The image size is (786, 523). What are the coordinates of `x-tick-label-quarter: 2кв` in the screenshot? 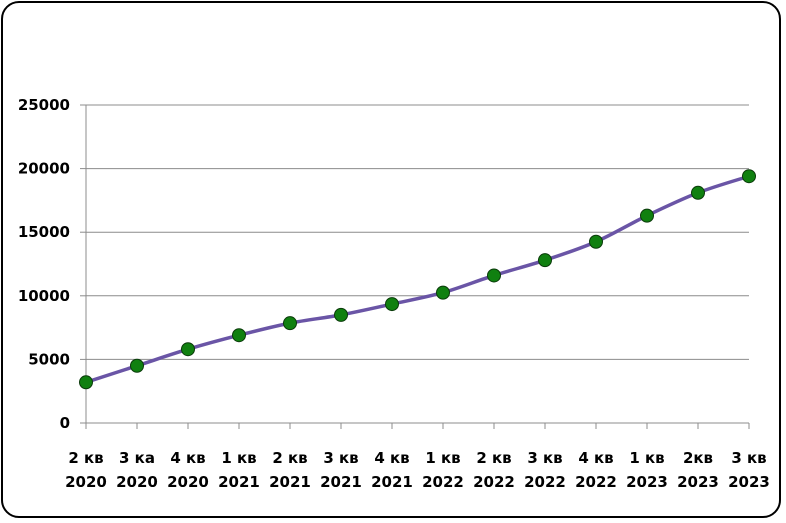 It's located at (698, 458).